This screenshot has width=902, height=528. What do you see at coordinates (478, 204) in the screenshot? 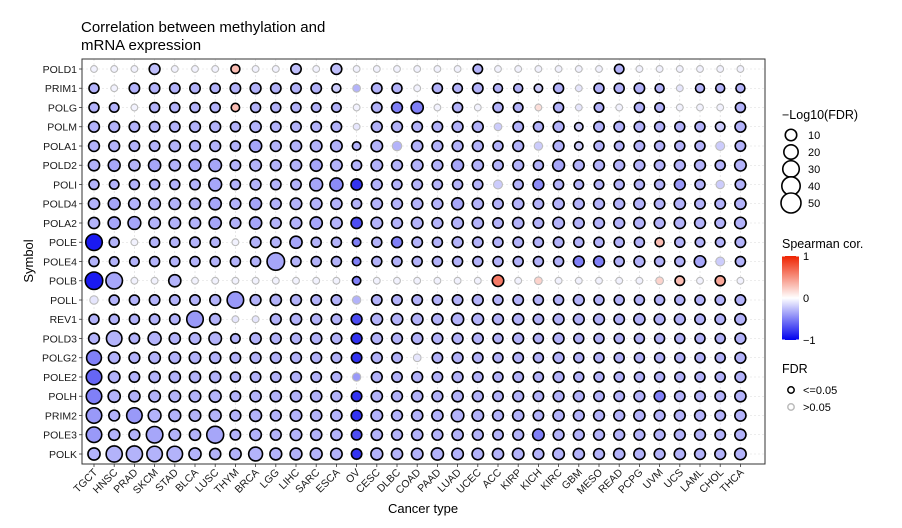
I see `point-POLD4-UCEC` at bounding box center [478, 204].